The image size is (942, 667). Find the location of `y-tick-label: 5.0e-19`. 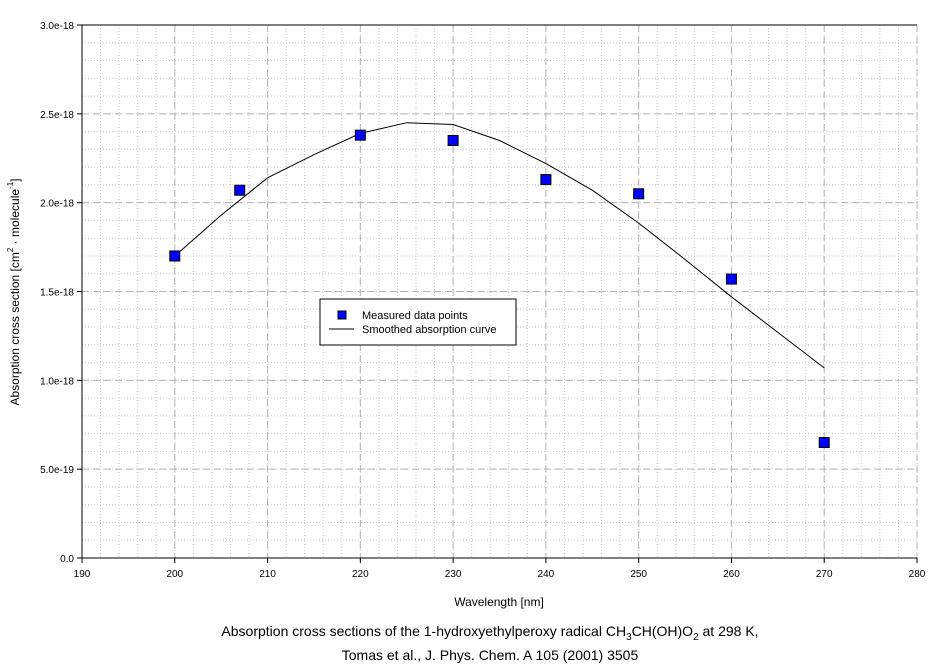

y-tick-label: 5.0e-19 is located at coordinates (57, 470).